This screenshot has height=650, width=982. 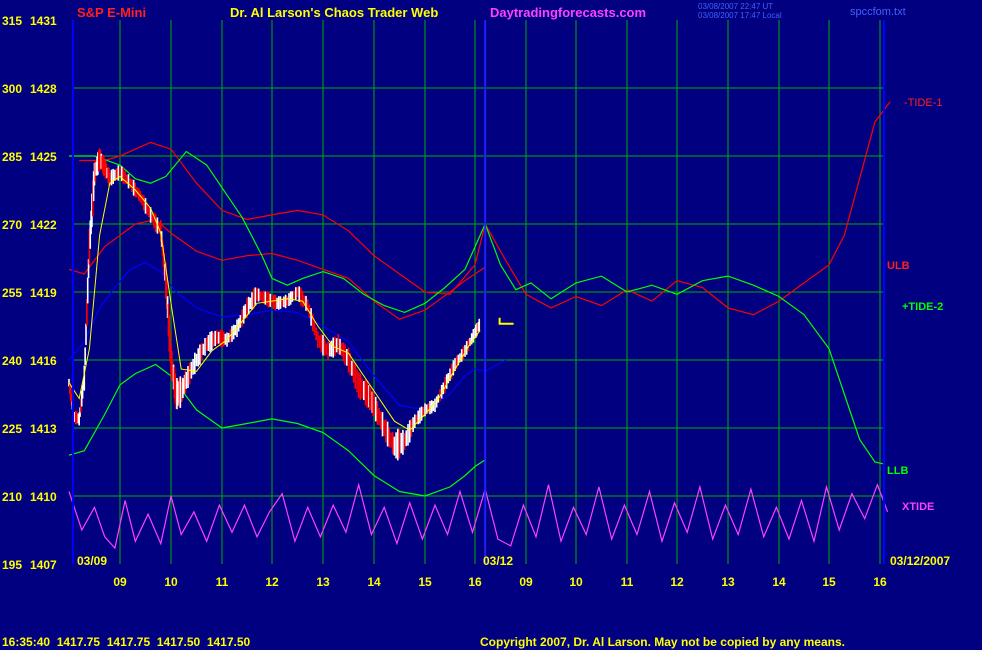 I want to click on y-tick-label-right: 1407, so click(x=43, y=565).